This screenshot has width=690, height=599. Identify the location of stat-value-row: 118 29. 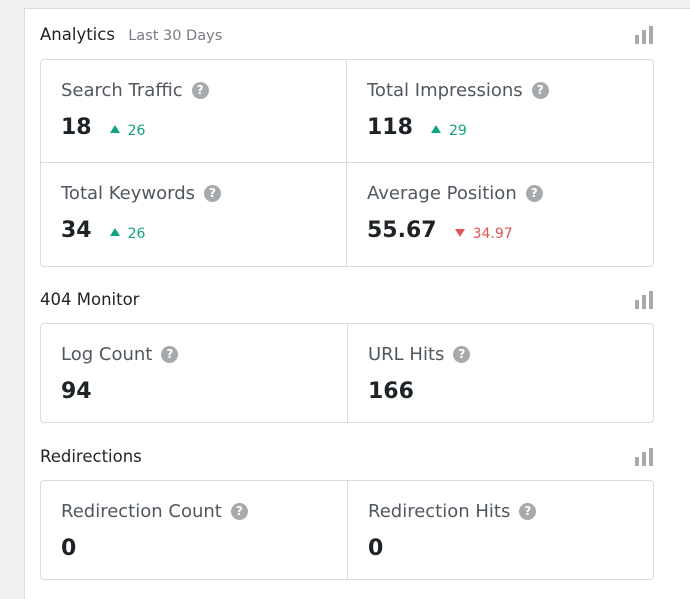
(417, 127).